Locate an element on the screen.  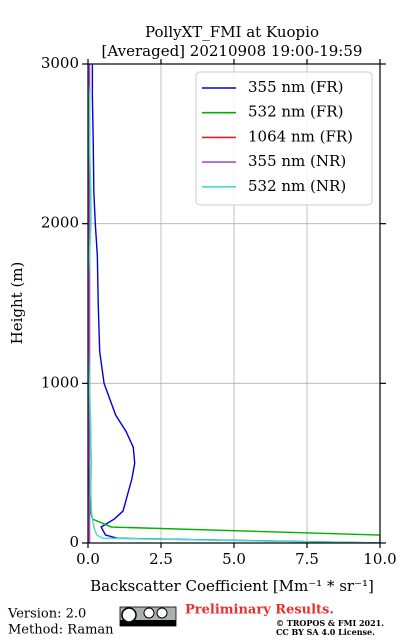
legend-box is located at coordinates (284, 138).